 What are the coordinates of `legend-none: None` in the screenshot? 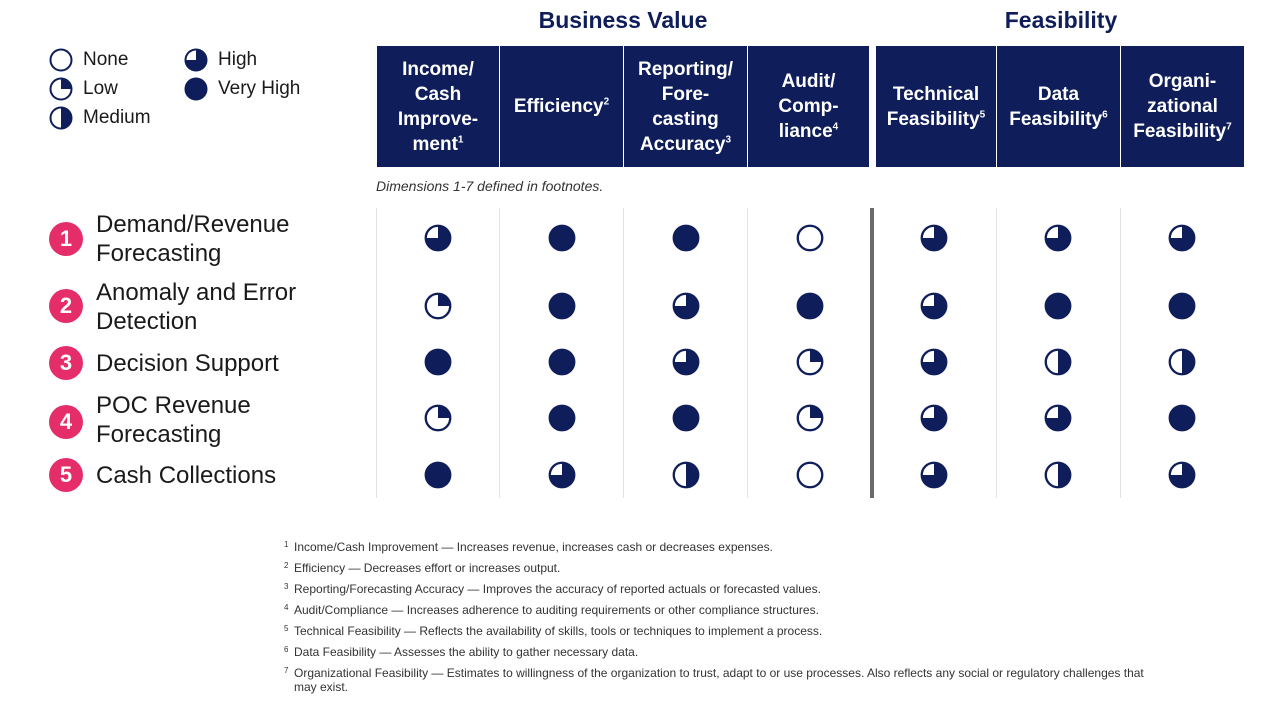 It's located at (88, 60).